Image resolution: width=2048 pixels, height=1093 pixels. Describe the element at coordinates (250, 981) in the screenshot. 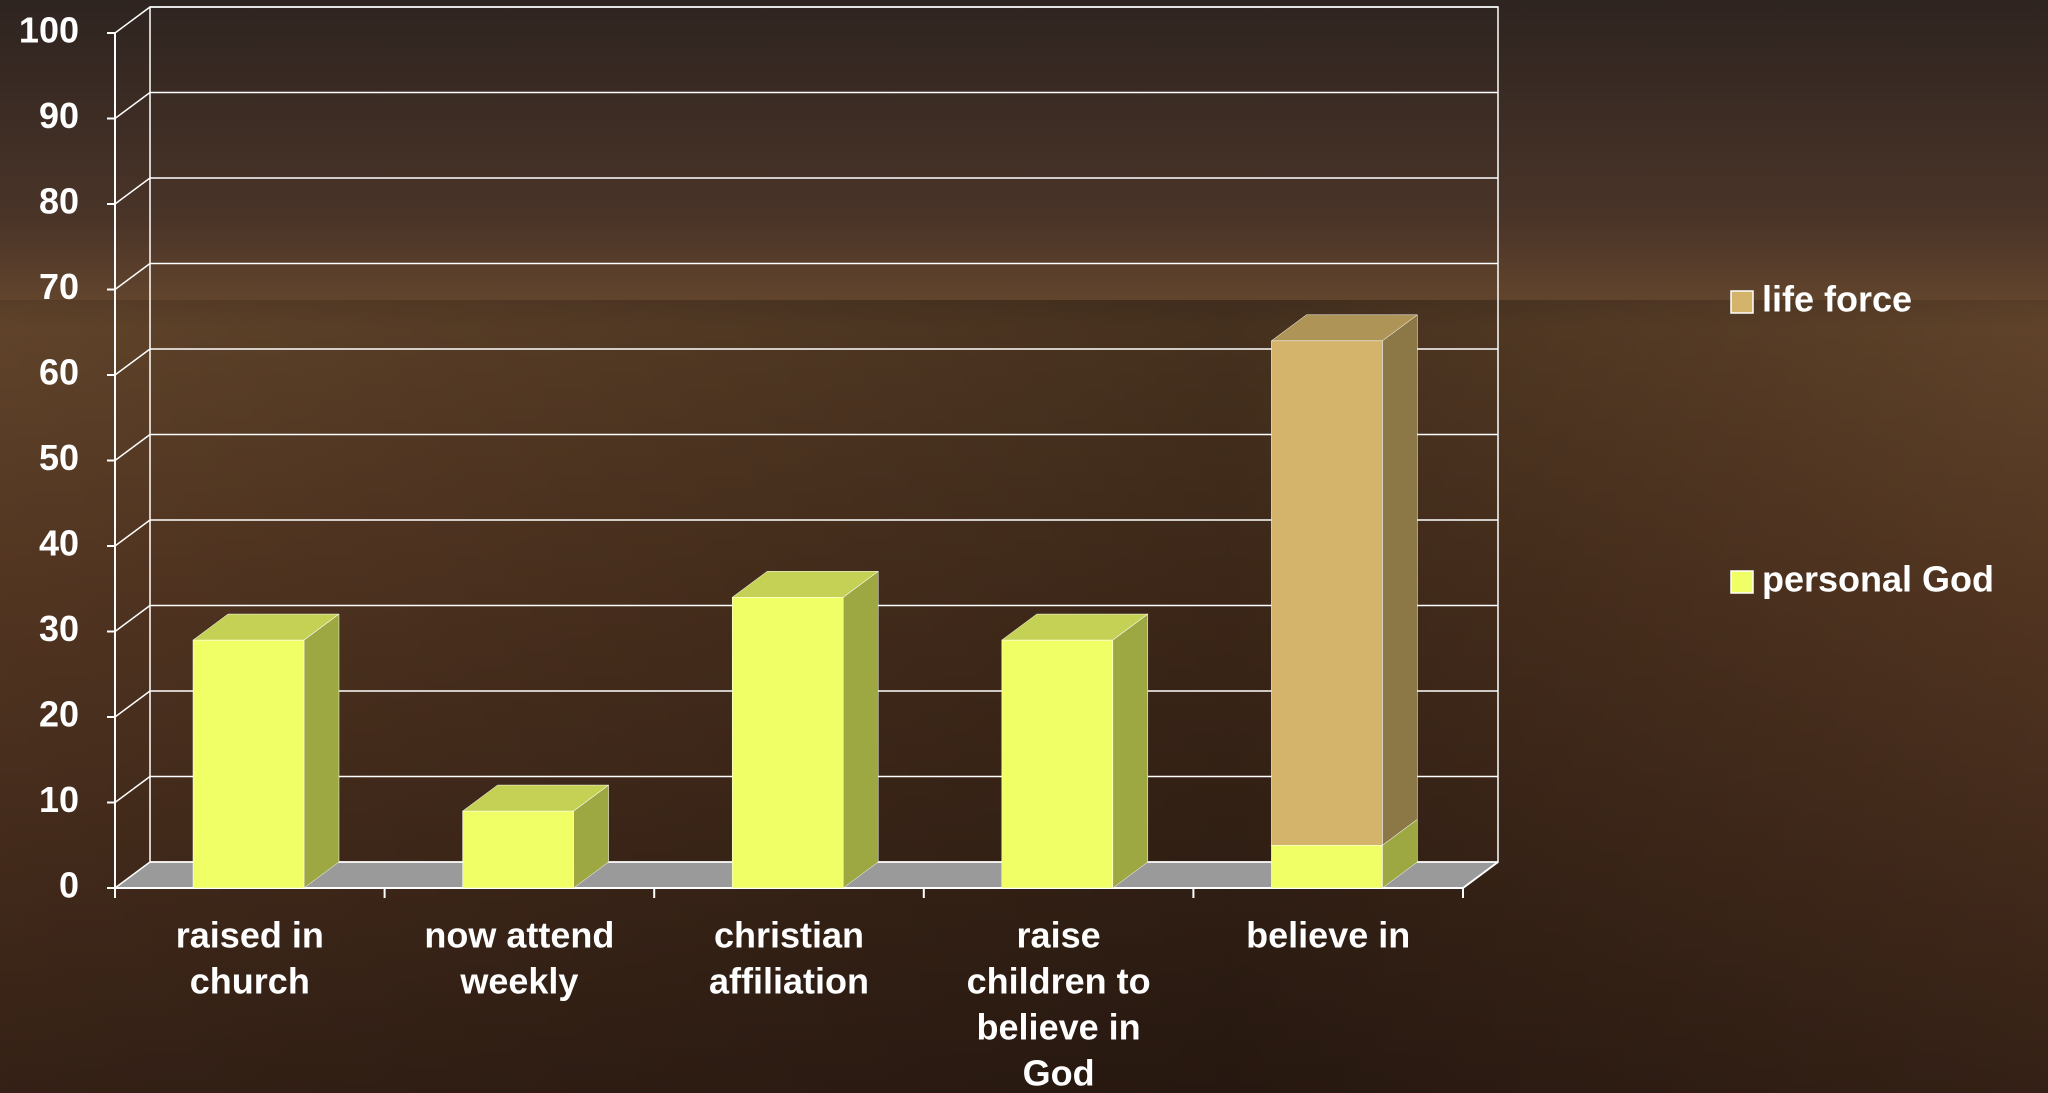

I see `x-tick-label: church` at that location.